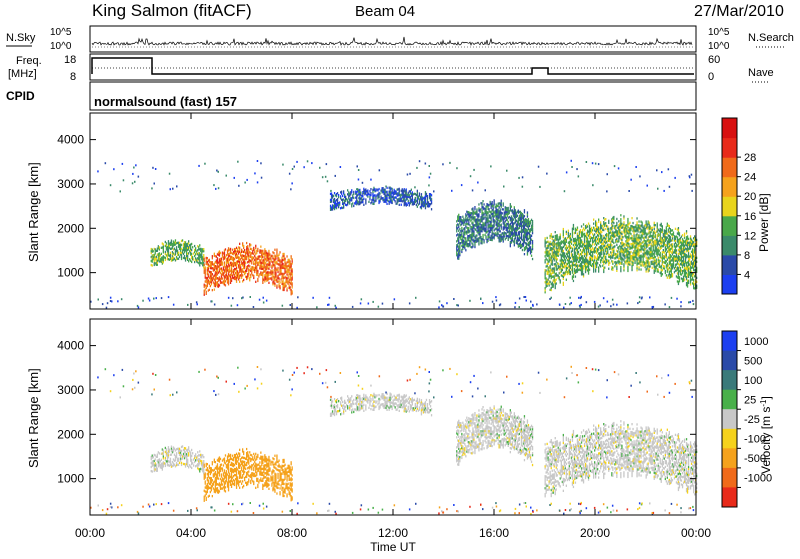 The width and height of the screenshot is (800, 559). What do you see at coordinates (73, 77) in the screenshot?
I see `freq-tick-bottom: 8` at bounding box center [73, 77].